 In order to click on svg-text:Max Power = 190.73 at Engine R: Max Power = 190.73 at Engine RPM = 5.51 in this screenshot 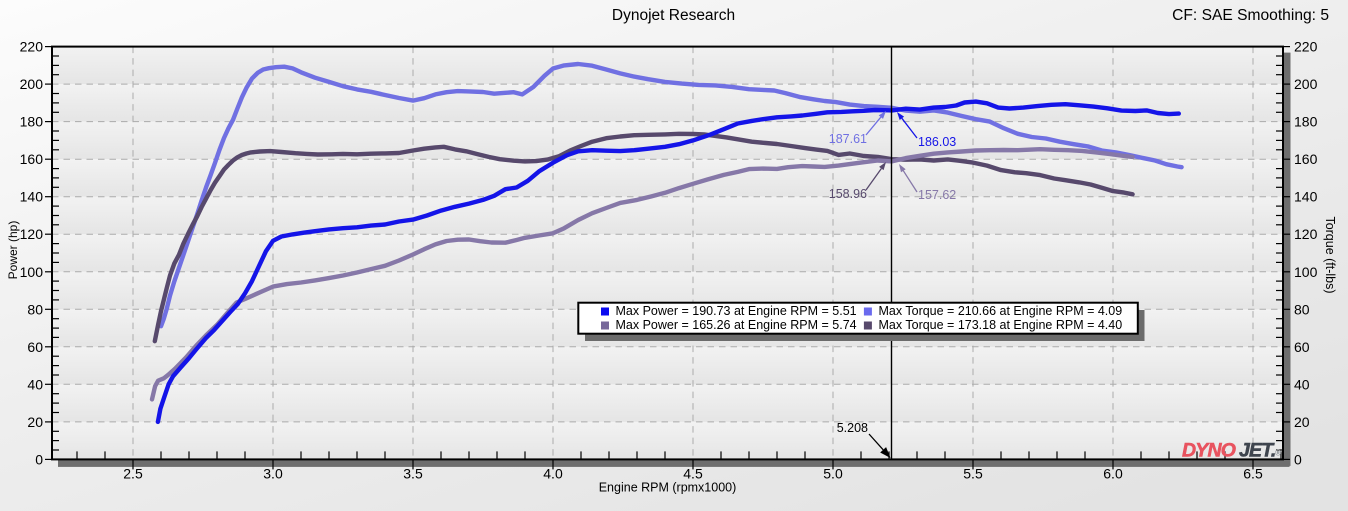, I will do `click(736, 311)`.